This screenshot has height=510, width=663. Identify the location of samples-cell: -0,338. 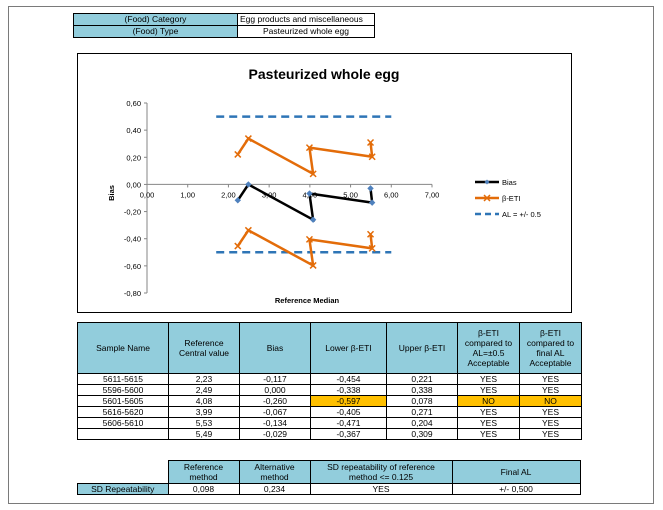
(348, 390).